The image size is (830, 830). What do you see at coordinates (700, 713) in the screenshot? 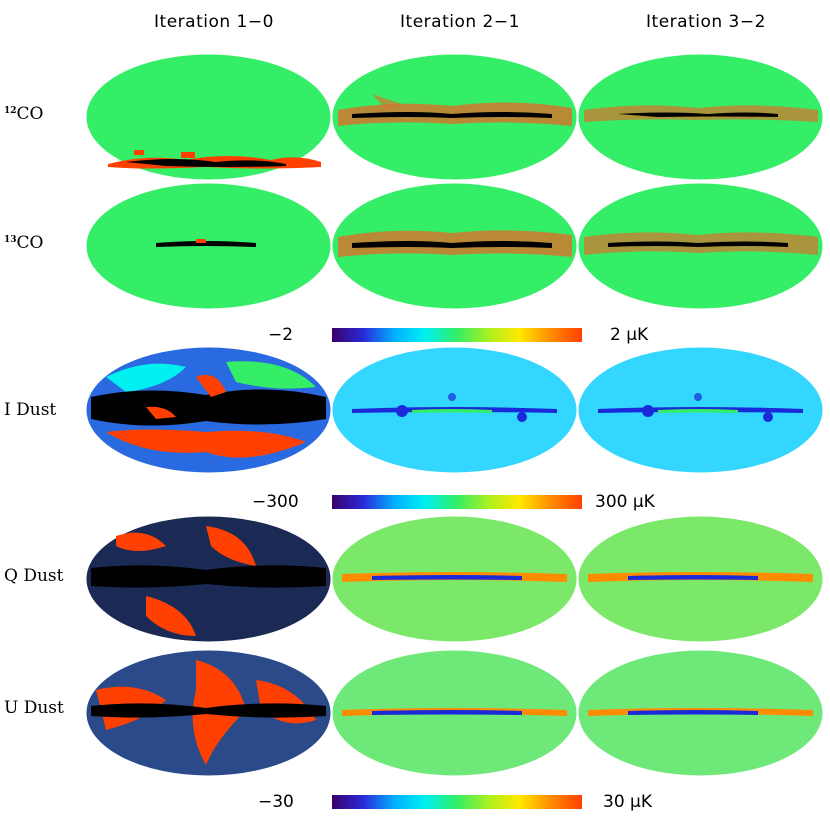
I see `map-u-dust-iter3` at bounding box center [700, 713].